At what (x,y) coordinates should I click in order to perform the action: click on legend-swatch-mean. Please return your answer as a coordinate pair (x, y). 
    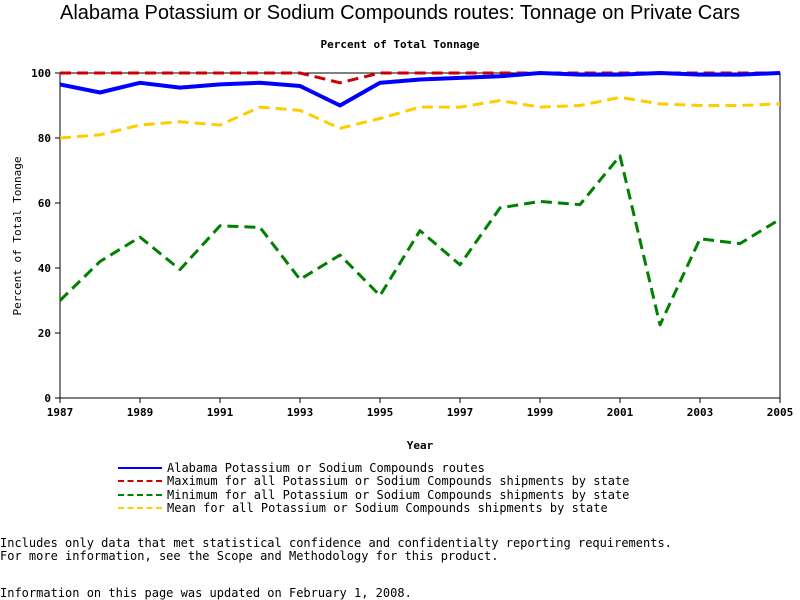
    Looking at the image, I should click on (140, 508).